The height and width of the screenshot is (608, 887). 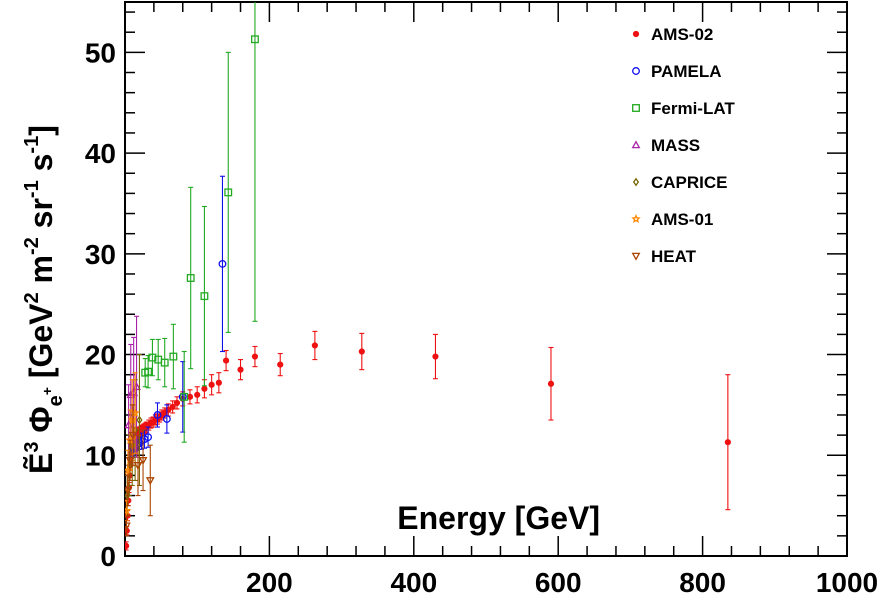 What do you see at coordinates (693, 108) in the screenshot?
I see `legend-label: Fermi-LAT` at bounding box center [693, 108].